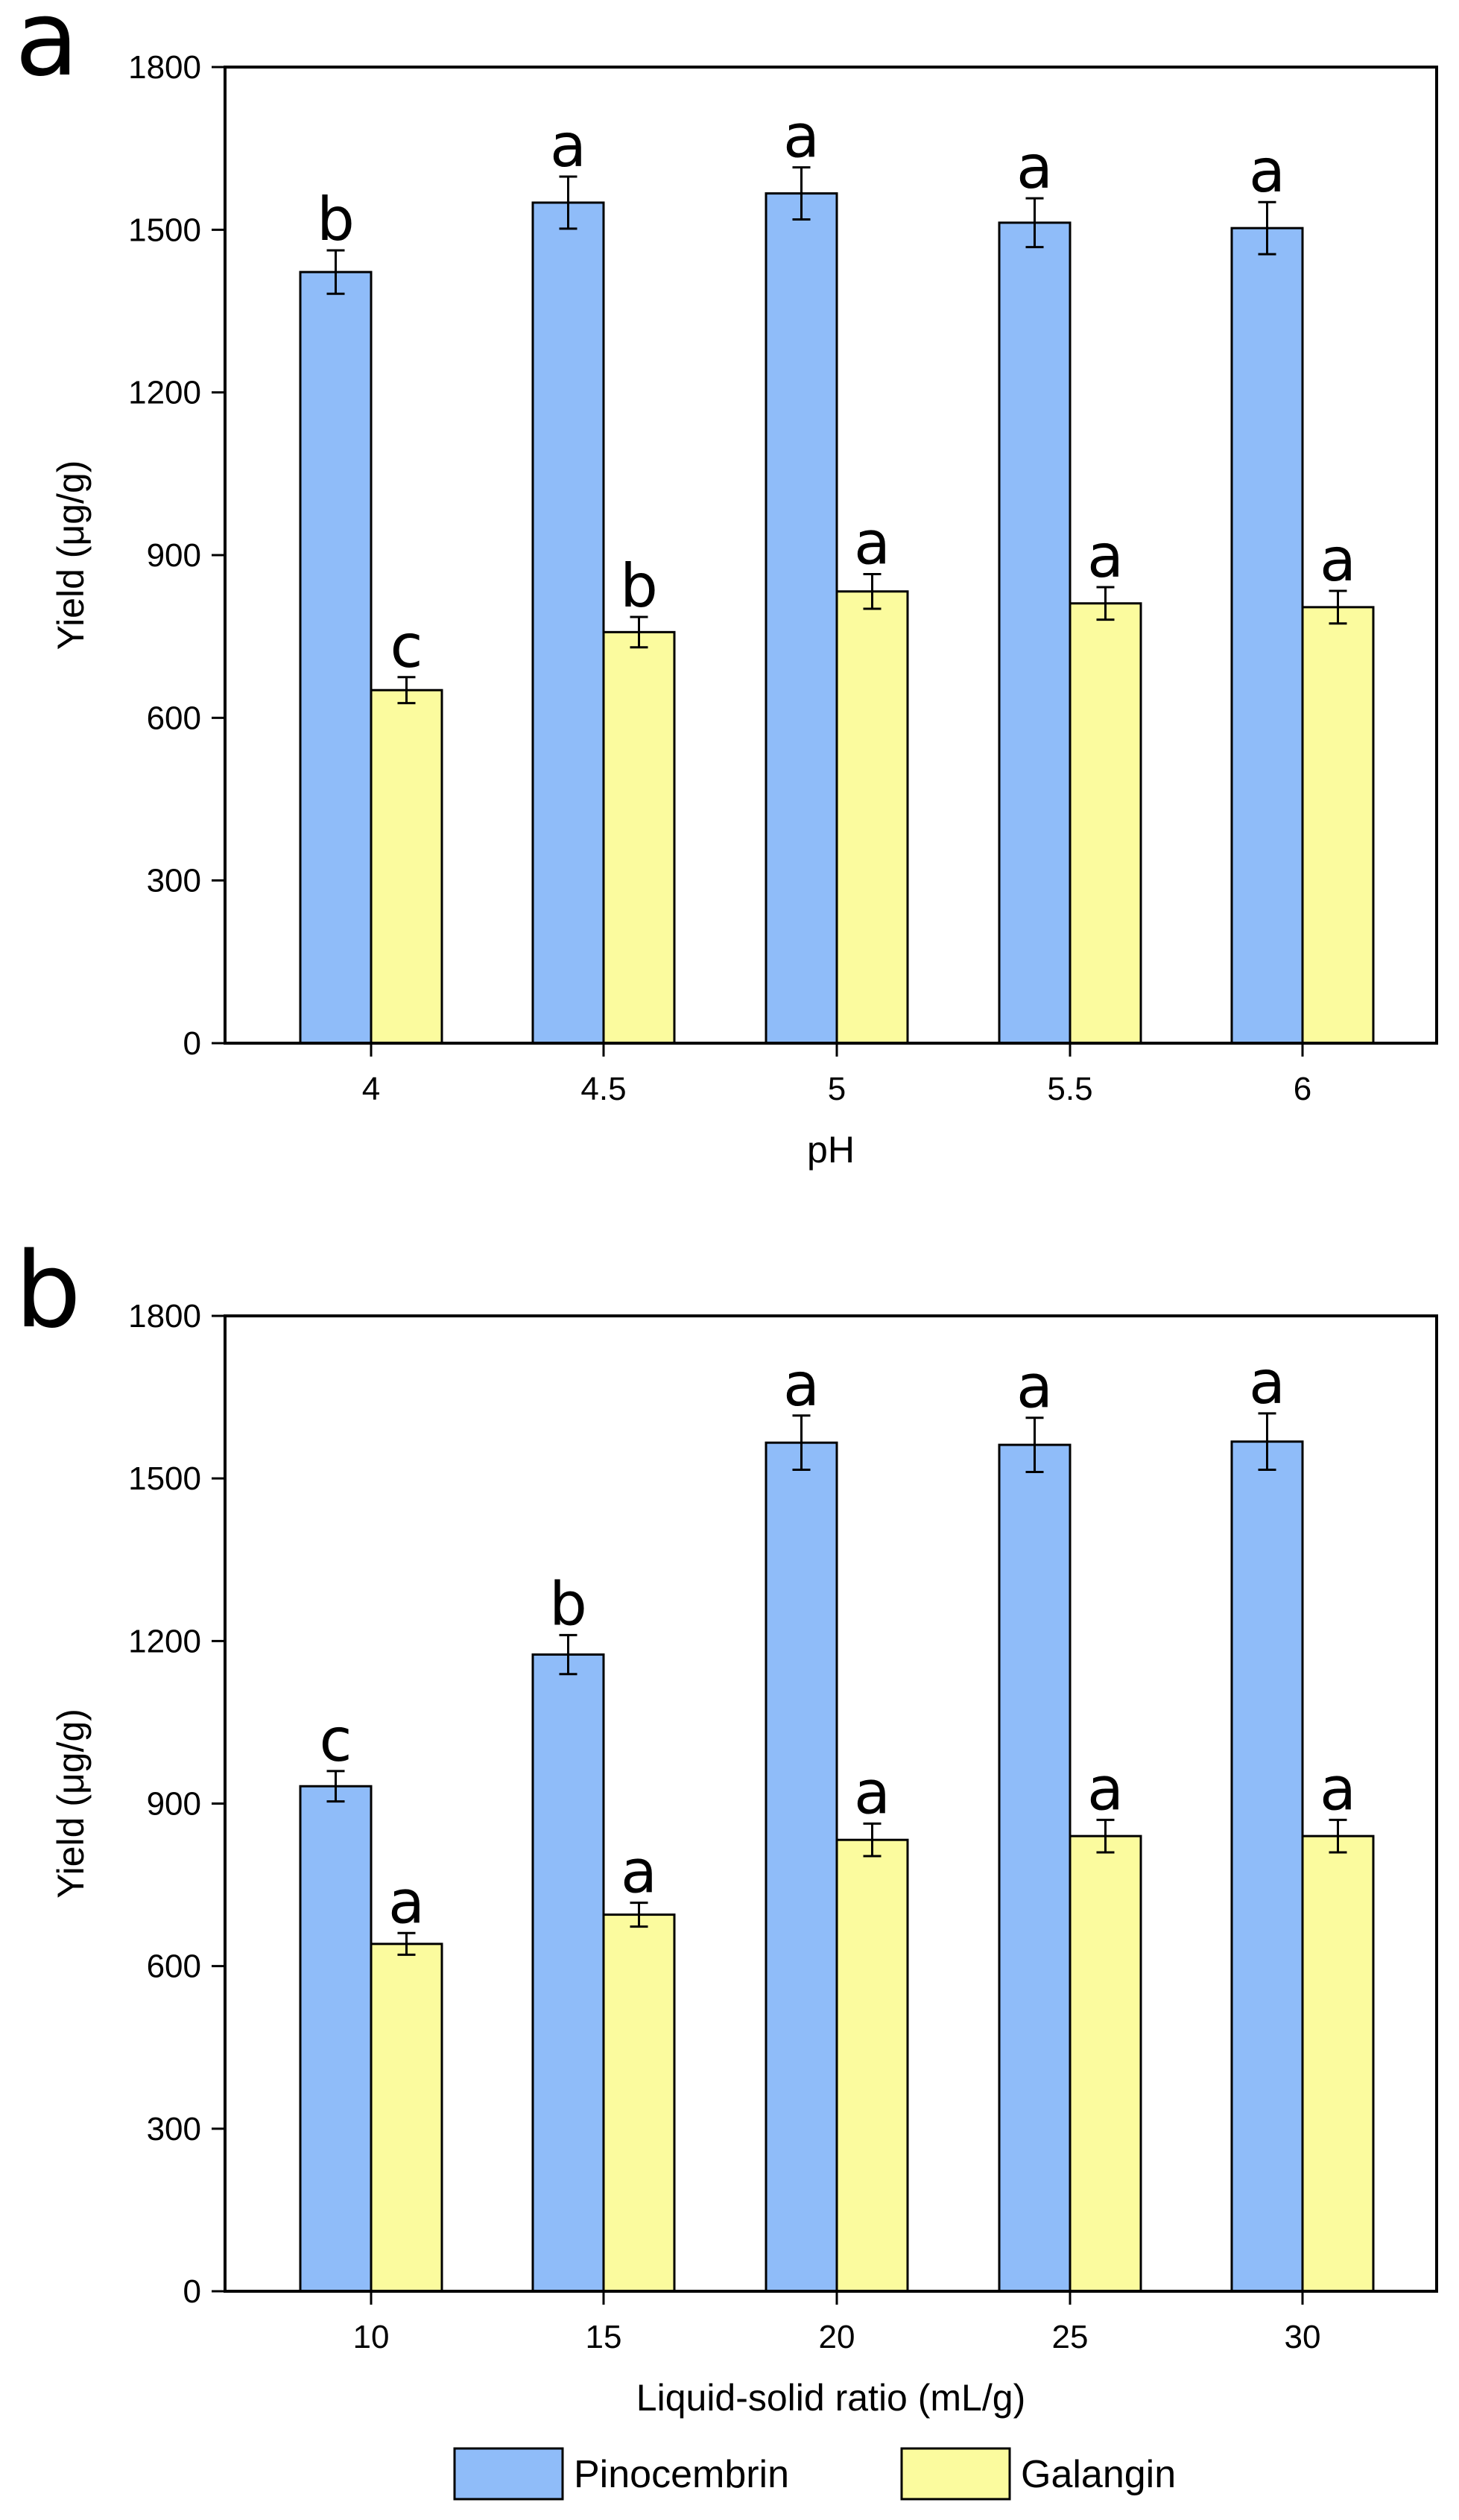 The width and height of the screenshot is (1459, 2520). I want to click on panel-letter: b, so click(48, 1291).